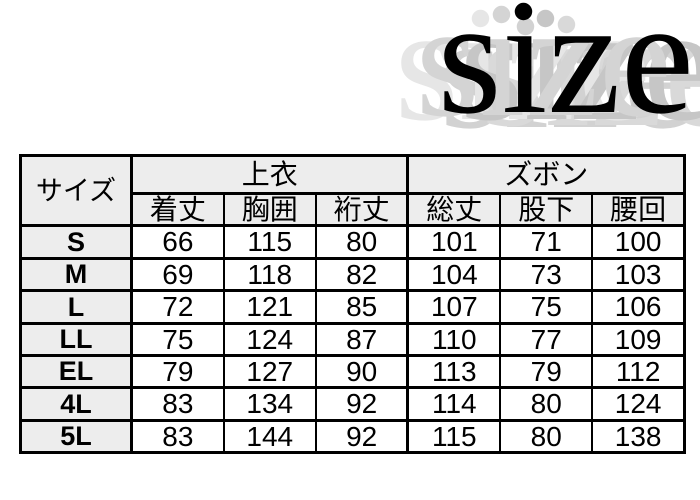 This screenshot has height=500, width=700. I want to click on value-cell: 114, so click(454, 404).